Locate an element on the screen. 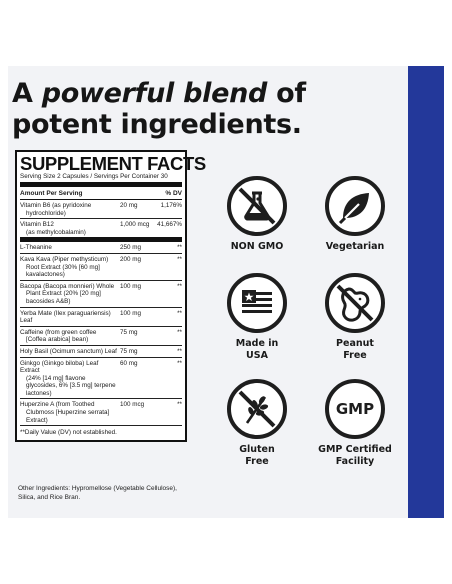  ingredient-name: Vitamin B12 (as methylcobalamin) is located at coordinates (53, 228).